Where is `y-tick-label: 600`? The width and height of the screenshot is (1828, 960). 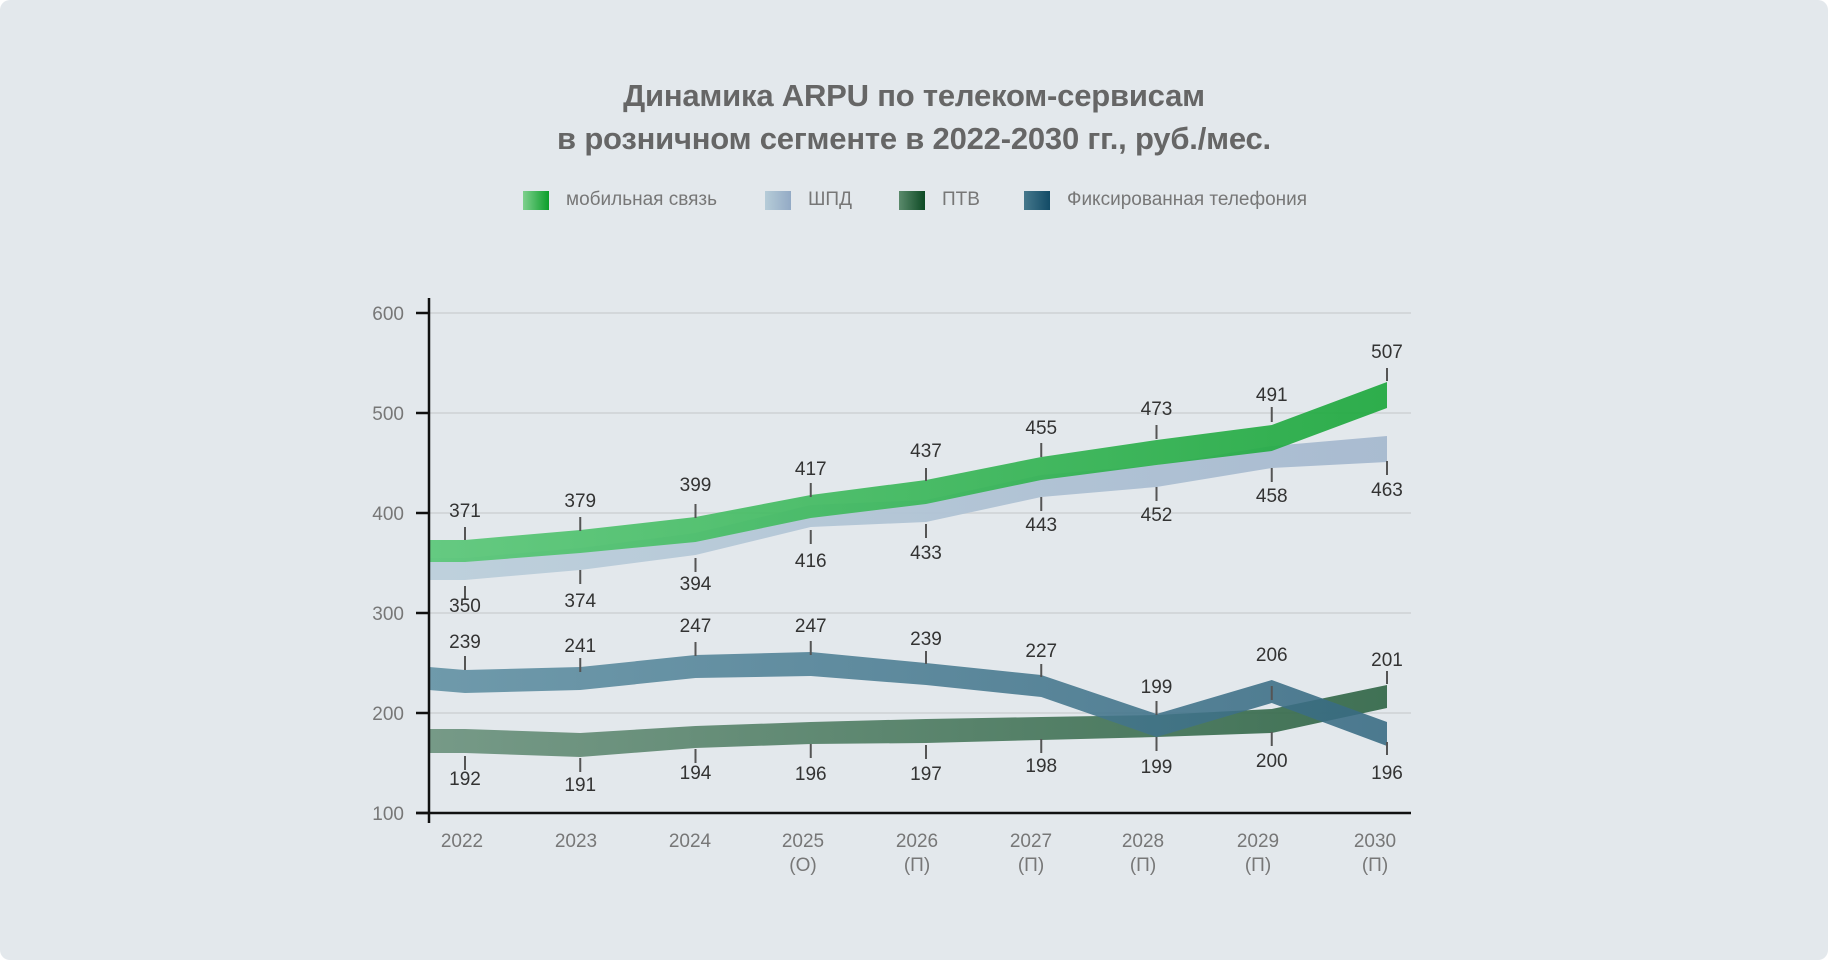
y-tick-label: 600 is located at coordinates (388, 314).